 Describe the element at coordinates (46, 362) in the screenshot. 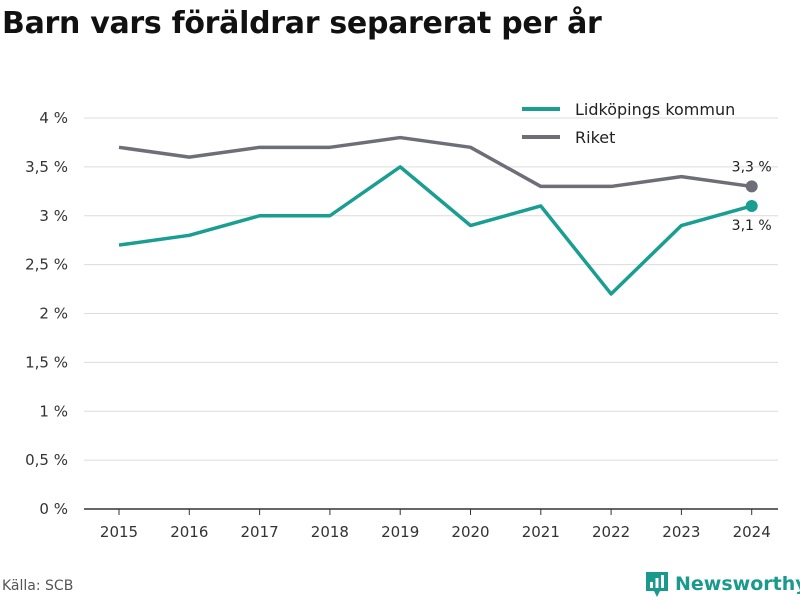

I see `y-tick-label: 1,5 %` at that location.